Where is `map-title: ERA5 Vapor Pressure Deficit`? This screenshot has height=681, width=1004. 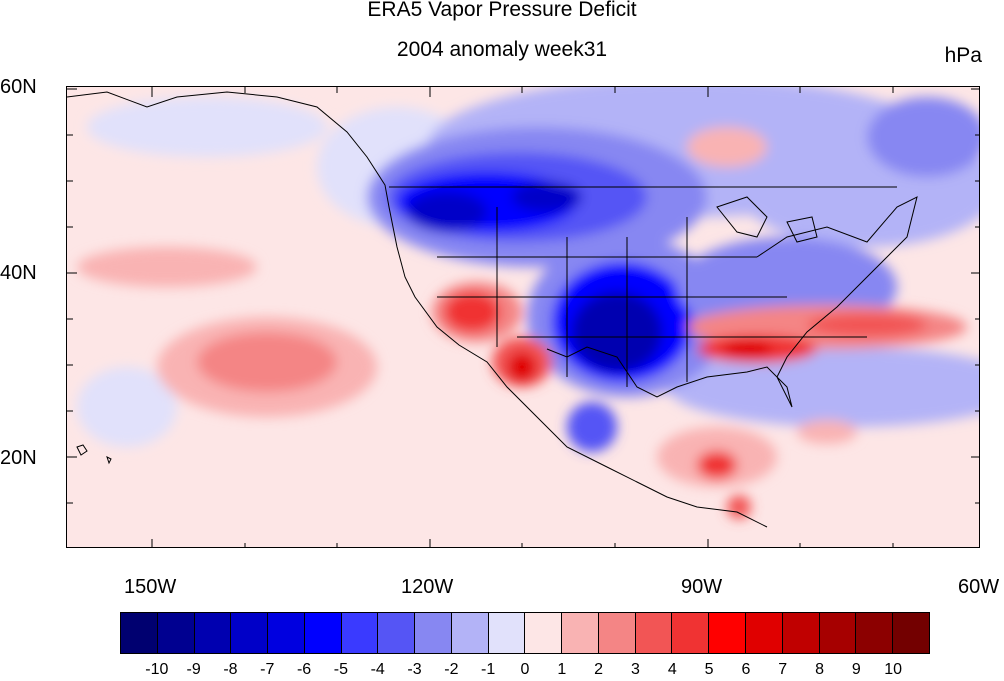 map-title: ERA5 Vapor Pressure Deficit is located at coordinates (502, 10).